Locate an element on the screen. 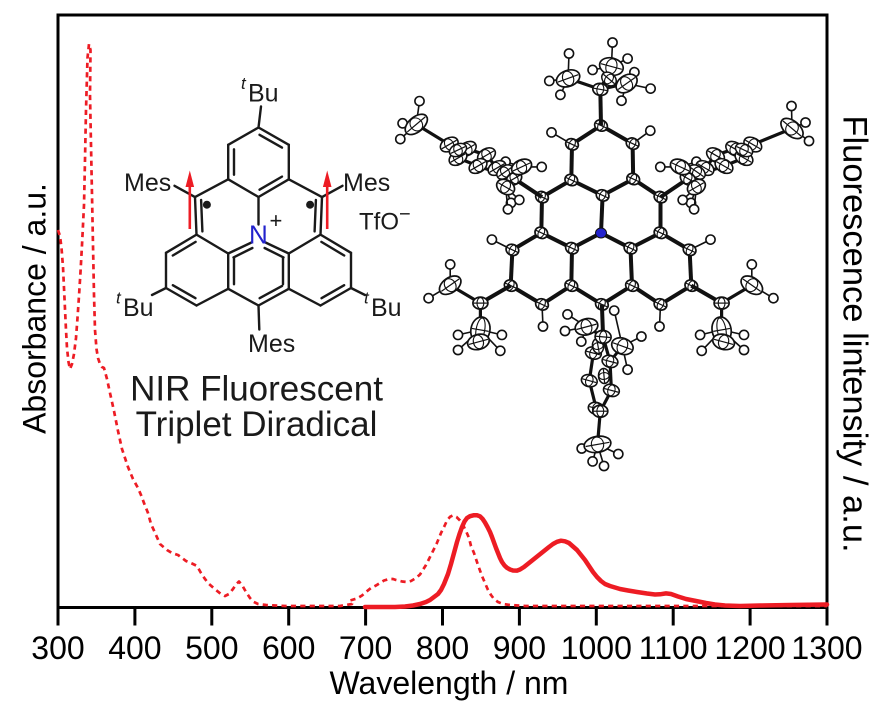 This screenshot has height=705, width=885. svg-text: Fluorescence lintensity / a.u. is located at coordinates (855, 333).